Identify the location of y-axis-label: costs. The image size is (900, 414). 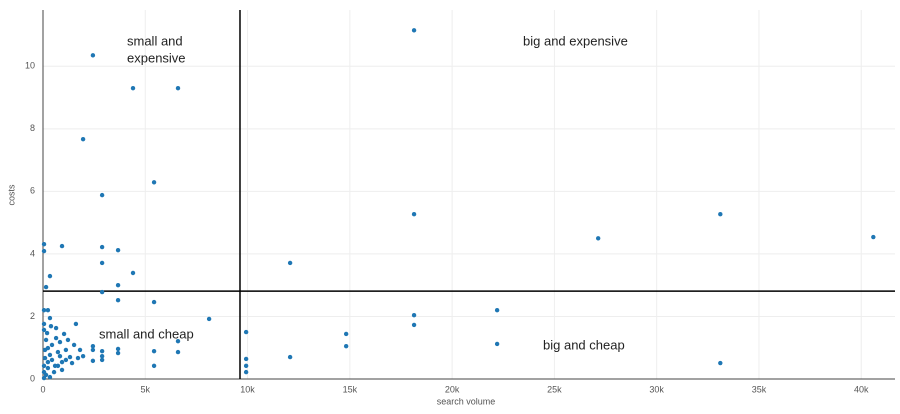
(11, 195).